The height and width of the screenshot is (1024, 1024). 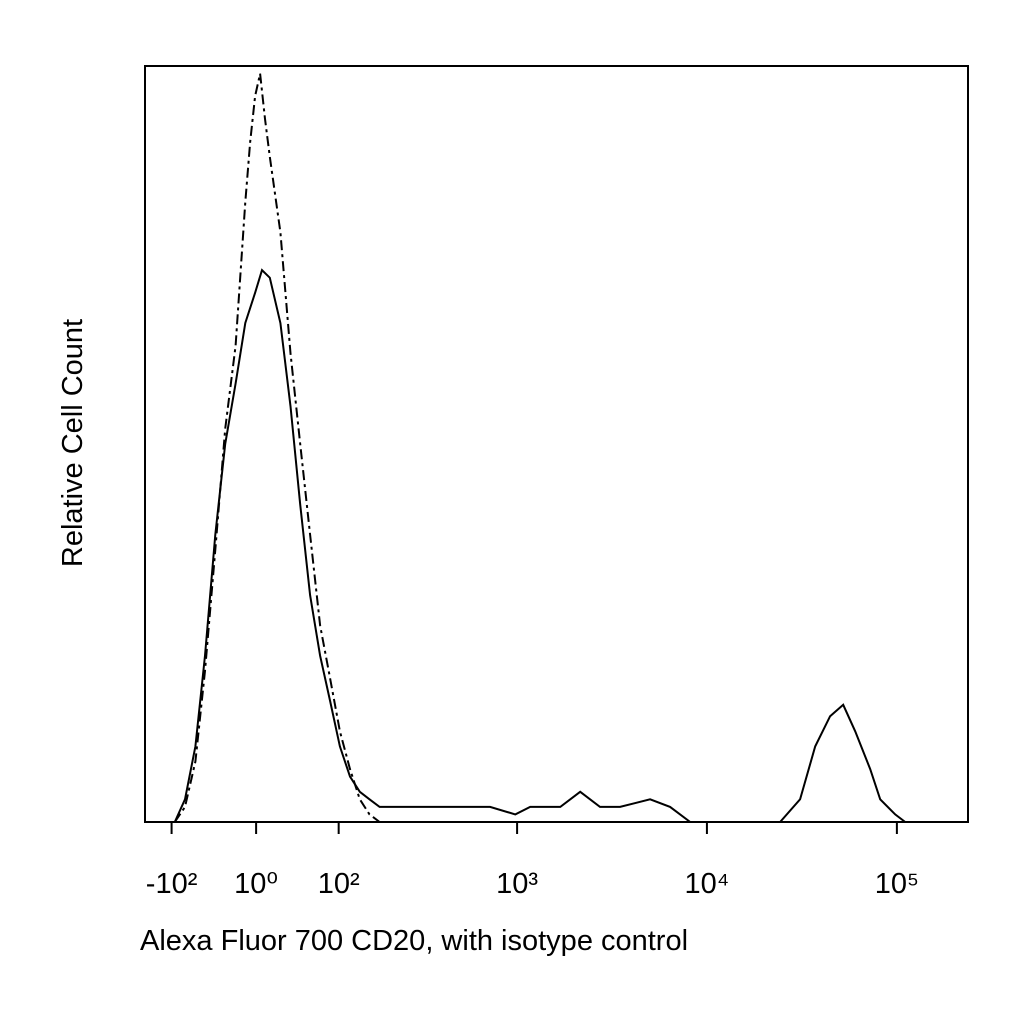 I want to click on x-tick-label: 10³, so click(x=517, y=884).